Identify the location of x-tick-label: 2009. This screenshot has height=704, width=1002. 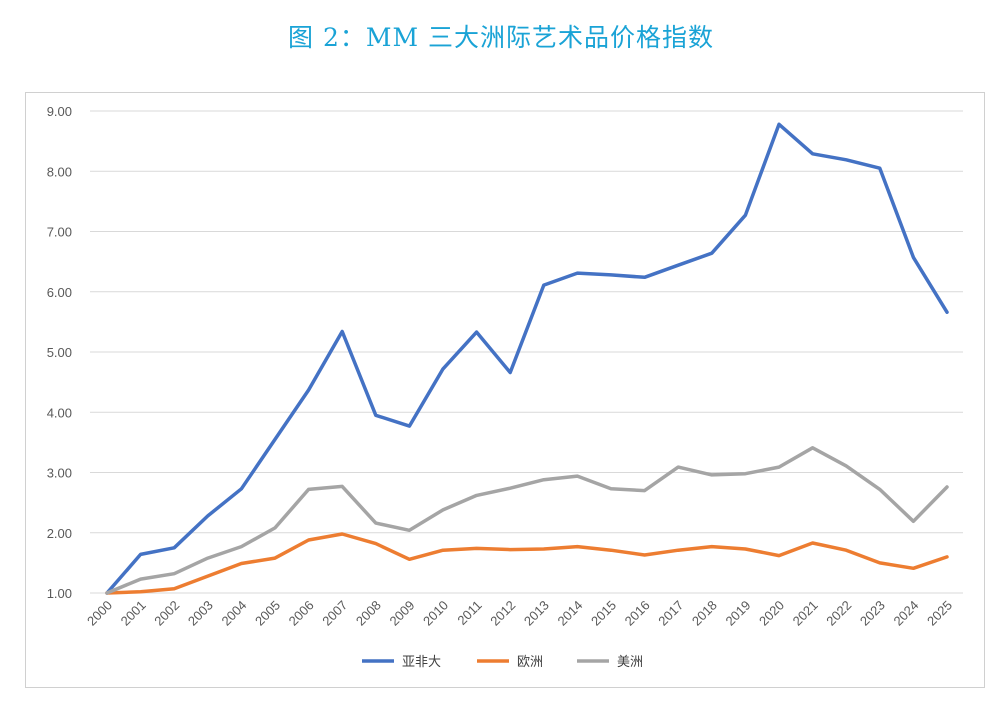
(401, 613).